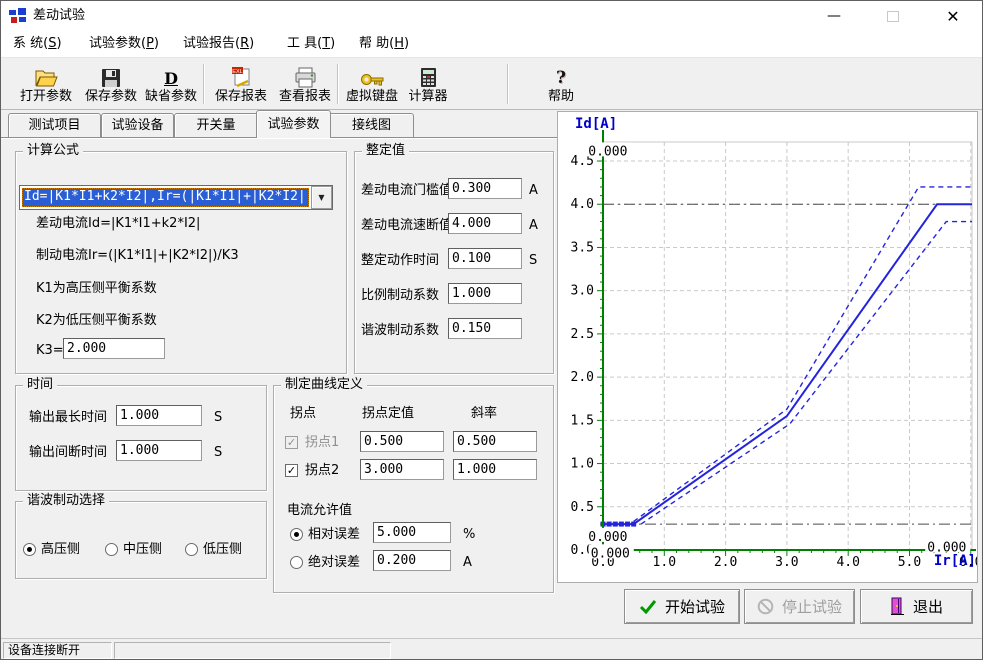  What do you see at coordinates (219, 43) in the screenshot?
I see `menu-report: 试验报告(R)` at bounding box center [219, 43].